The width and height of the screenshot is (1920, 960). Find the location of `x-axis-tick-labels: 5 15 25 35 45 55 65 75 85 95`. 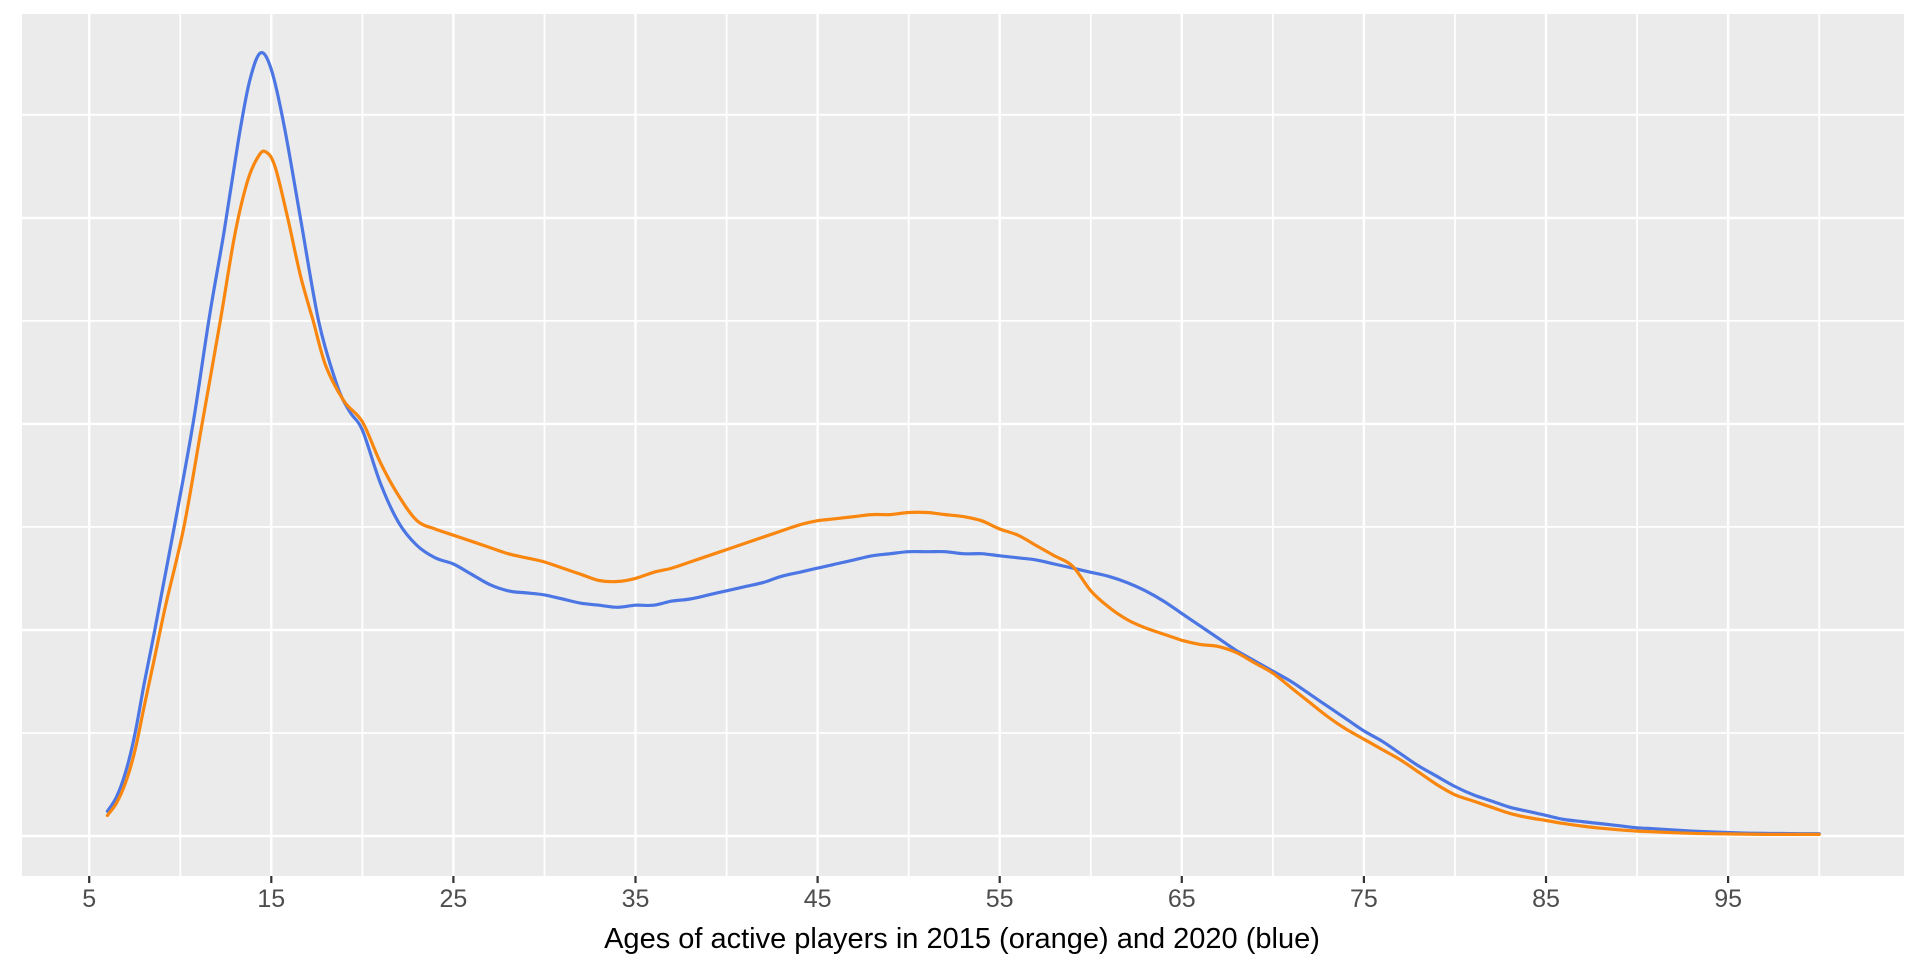

x-axis-tick-labels: 5 15 25 35 45 55 65 75 85 95 is located at coordinates (912, 899).